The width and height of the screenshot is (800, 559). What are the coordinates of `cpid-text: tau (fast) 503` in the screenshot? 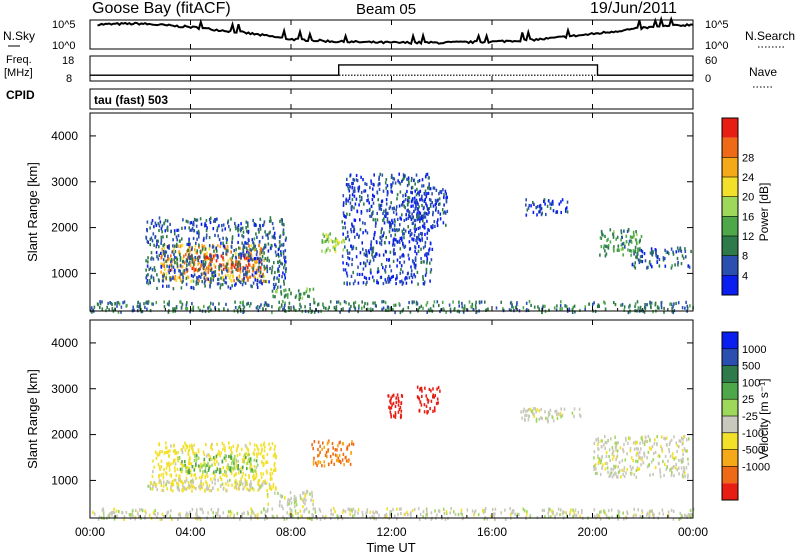 It's located at (131, 100).